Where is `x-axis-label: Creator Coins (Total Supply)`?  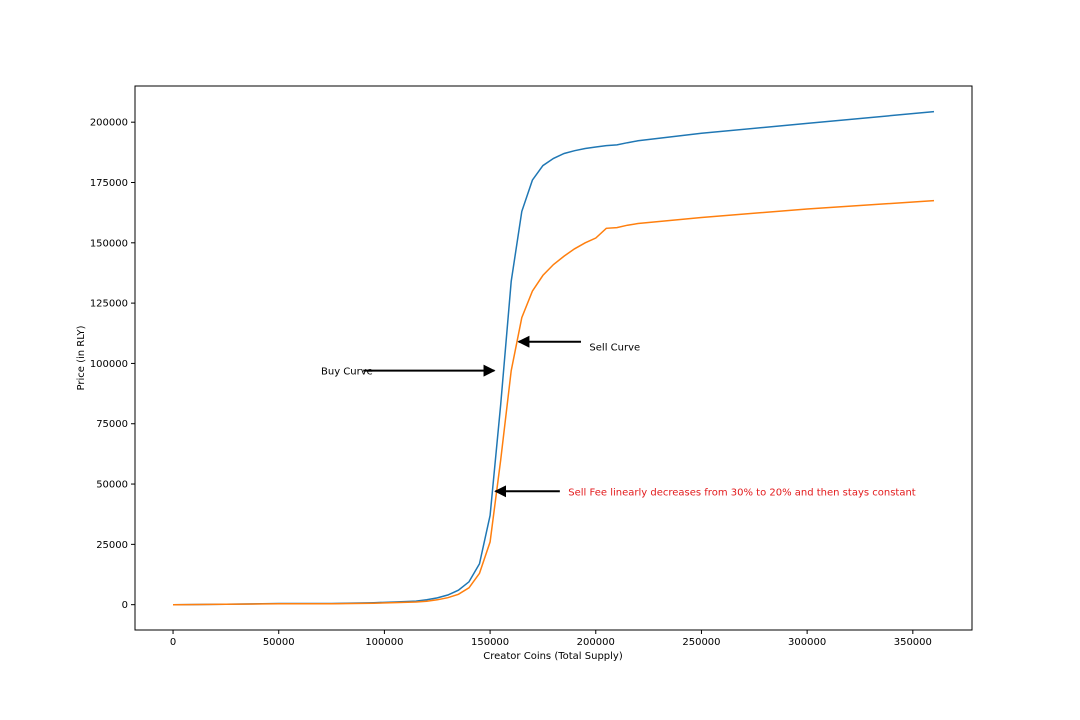 x-axis-label: Creator Coins (Total Supply) is located at coordinates (553, 656).